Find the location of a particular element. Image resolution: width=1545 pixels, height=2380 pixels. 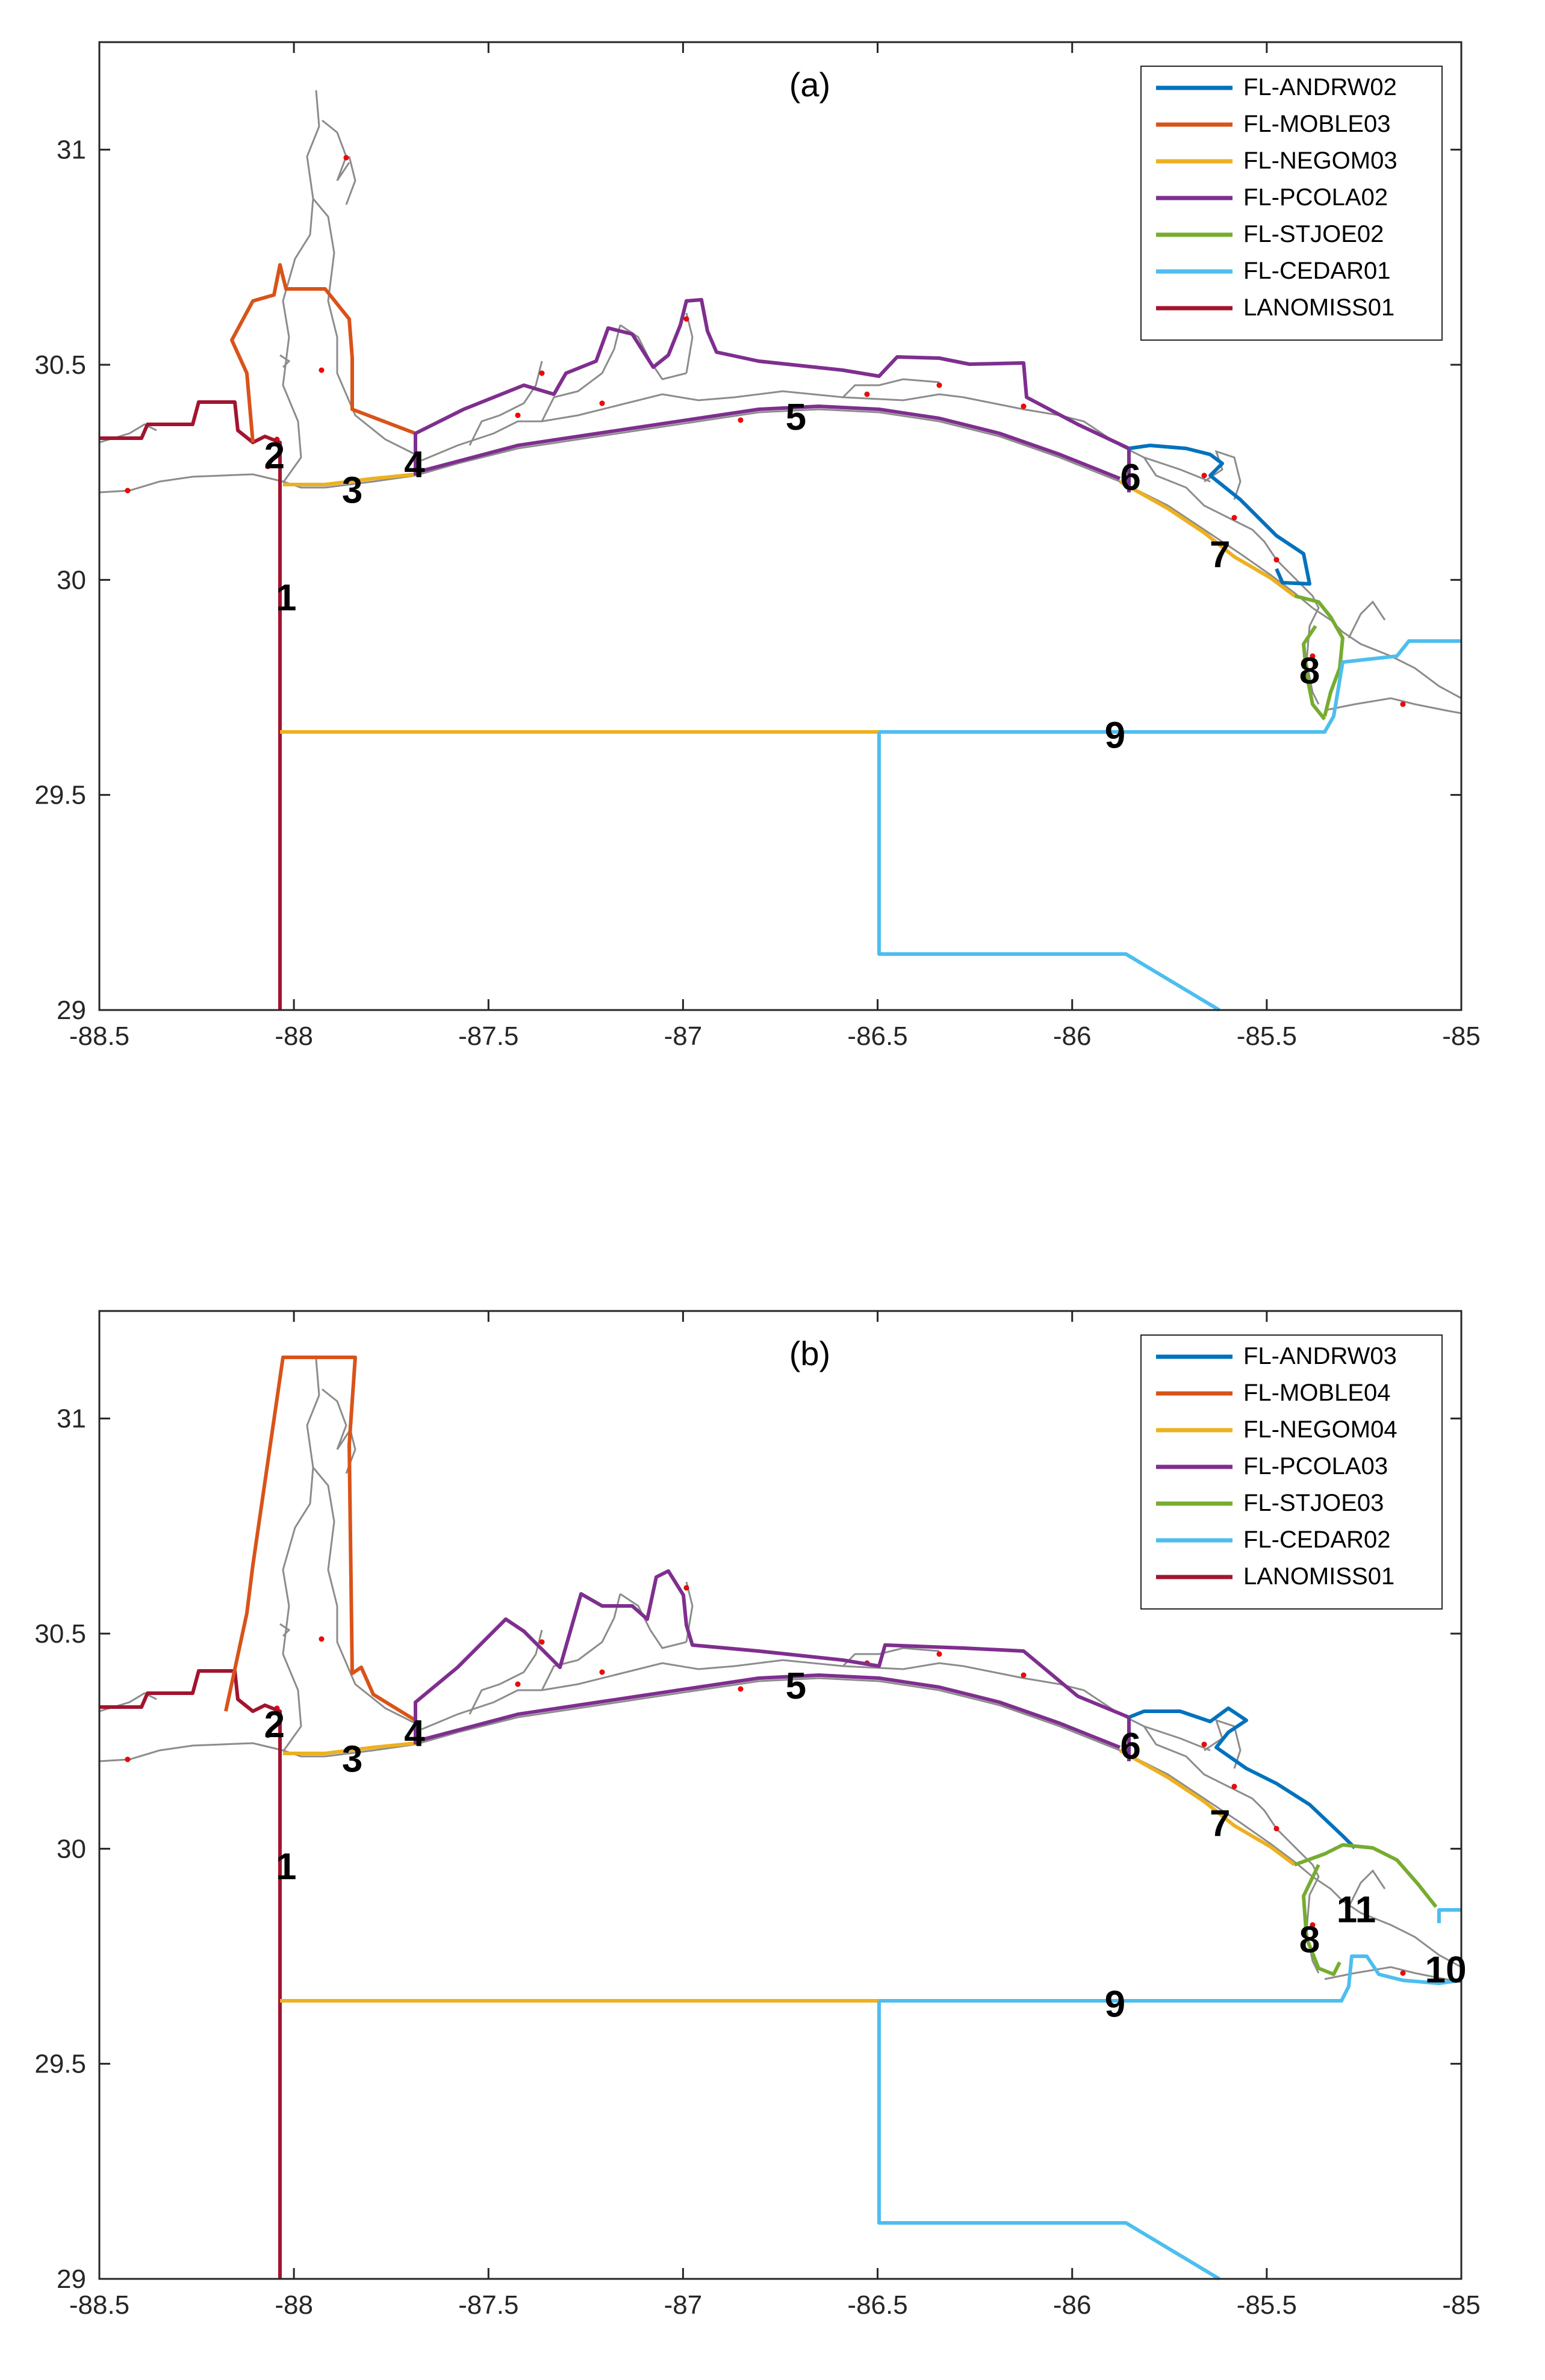

coastline-apalachicola is located at coordinates (1387, 1922).